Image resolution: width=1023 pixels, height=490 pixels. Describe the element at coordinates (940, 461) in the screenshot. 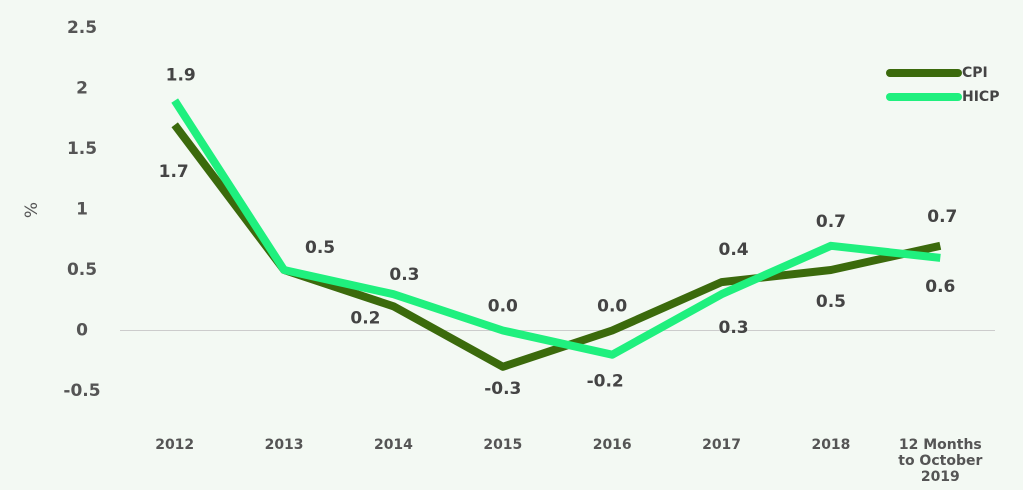

I see `x-tick-label: 12 Months to October 2019` at that location.